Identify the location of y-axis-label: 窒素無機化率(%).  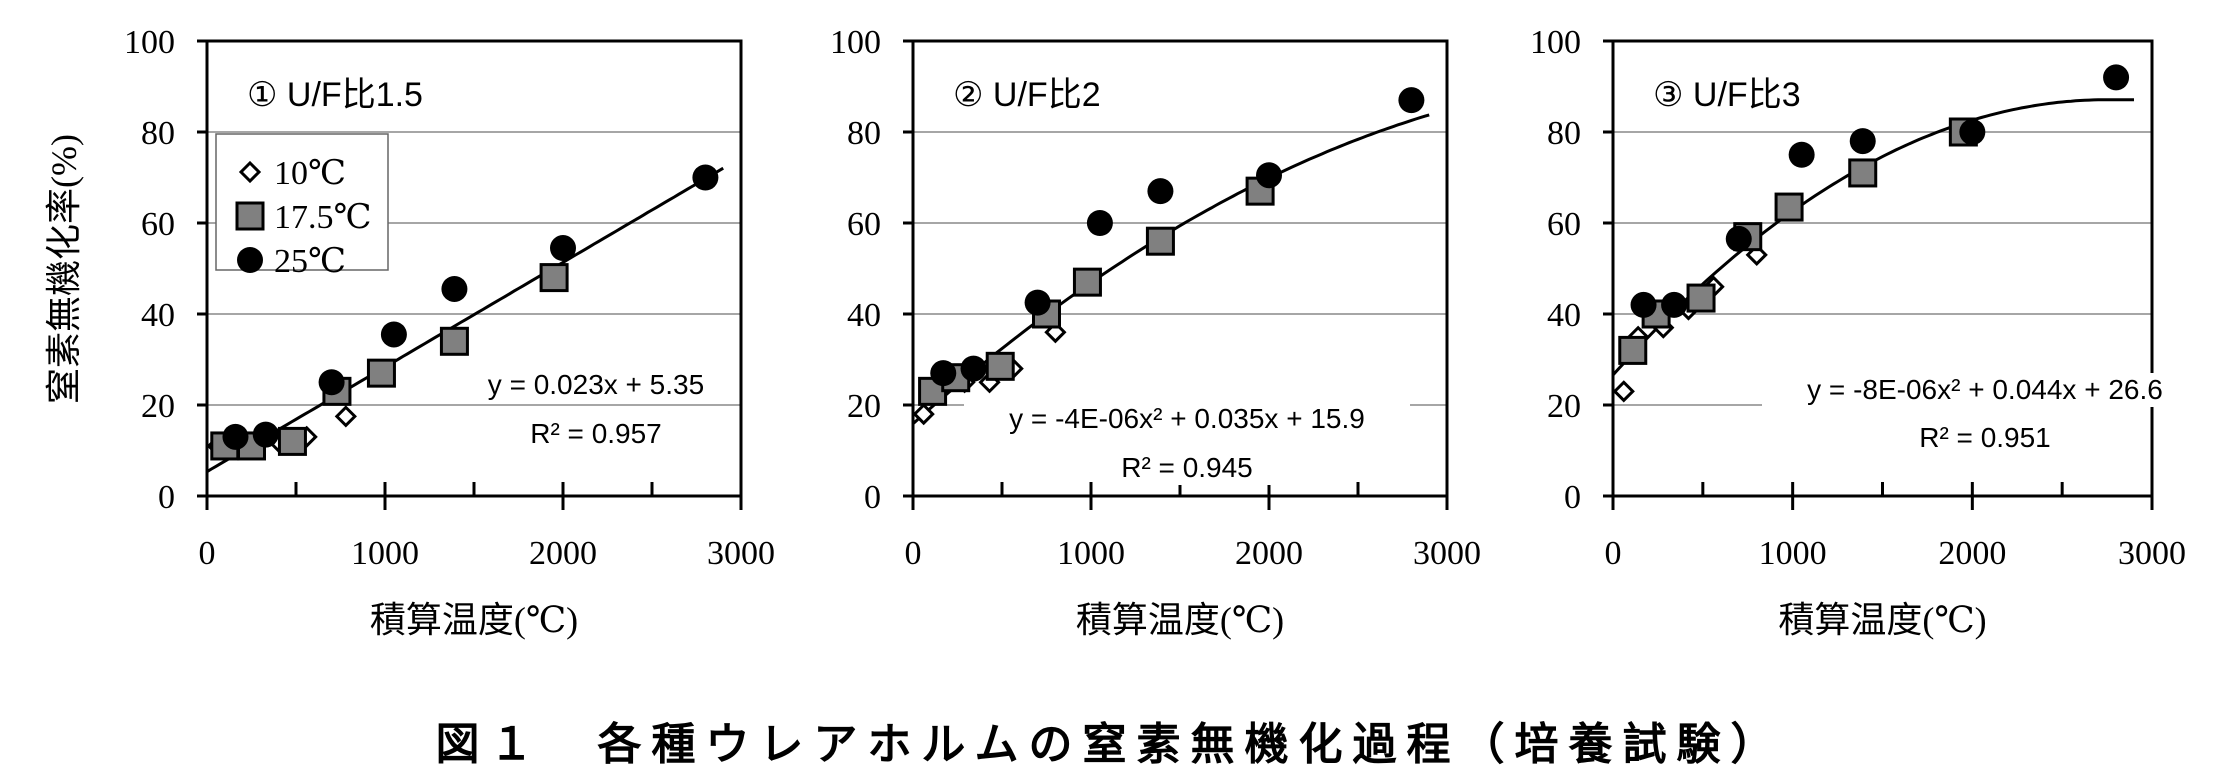
(64, 269).